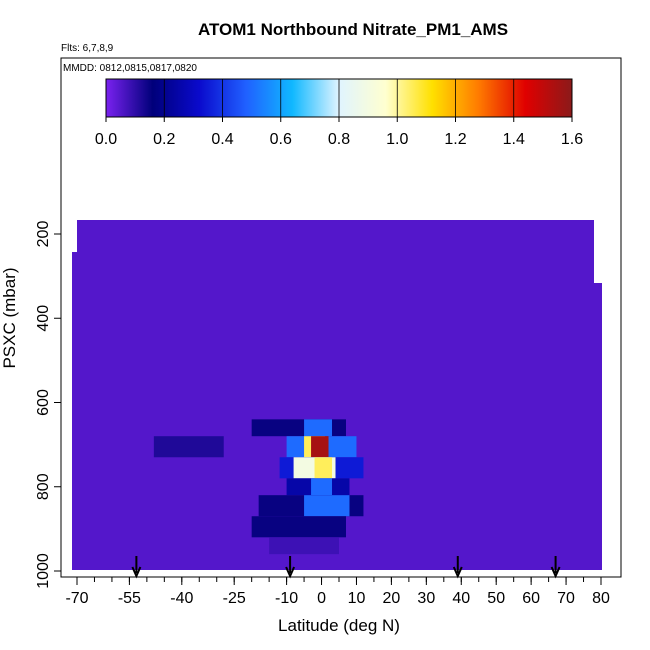 This screenshot has width=650, height=650. I want to click on x-axis-tick-label: 80, so click(601, 598).